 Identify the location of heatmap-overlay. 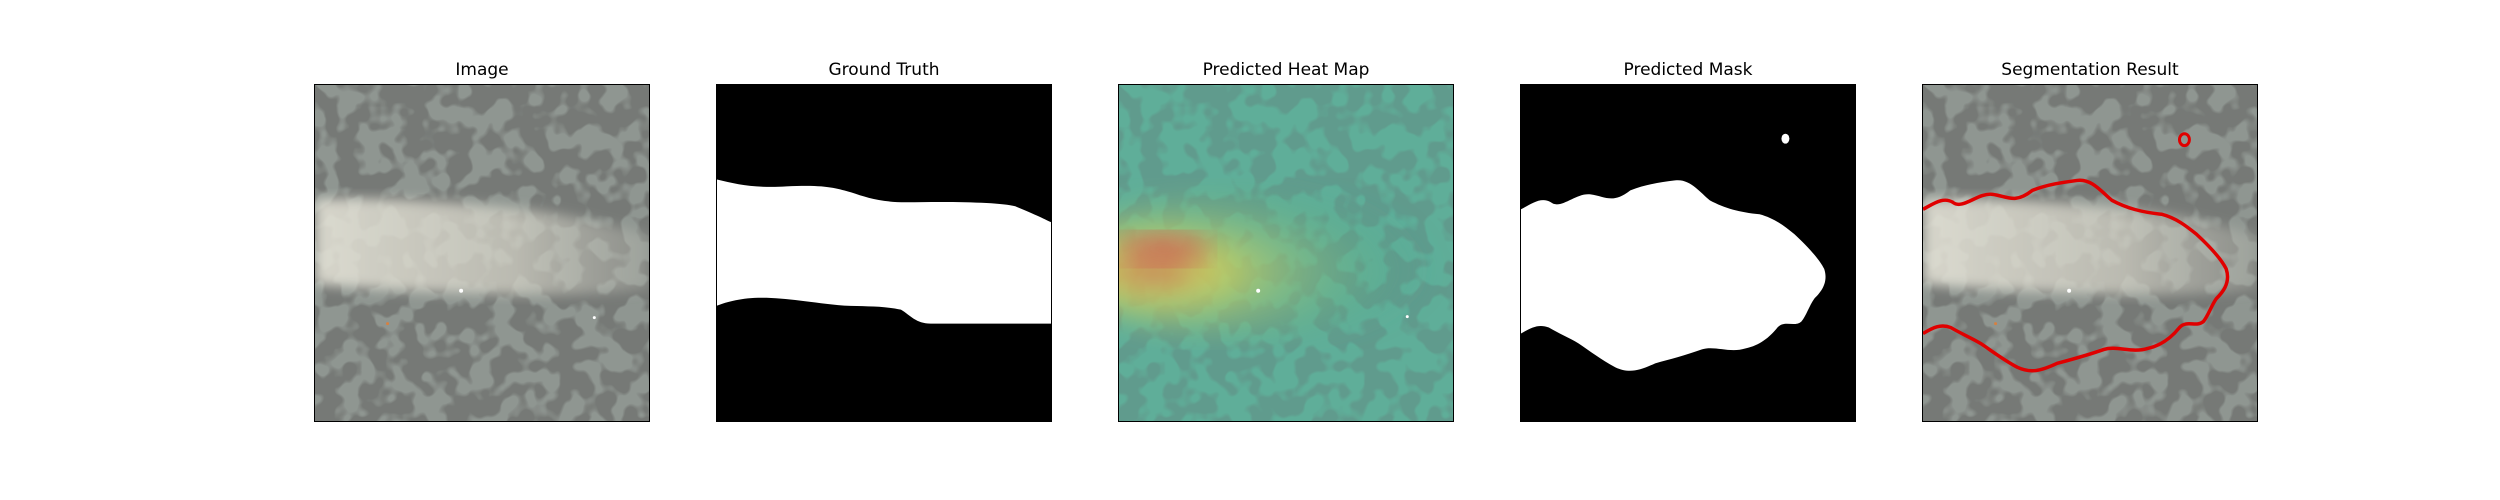
(1286, 253).